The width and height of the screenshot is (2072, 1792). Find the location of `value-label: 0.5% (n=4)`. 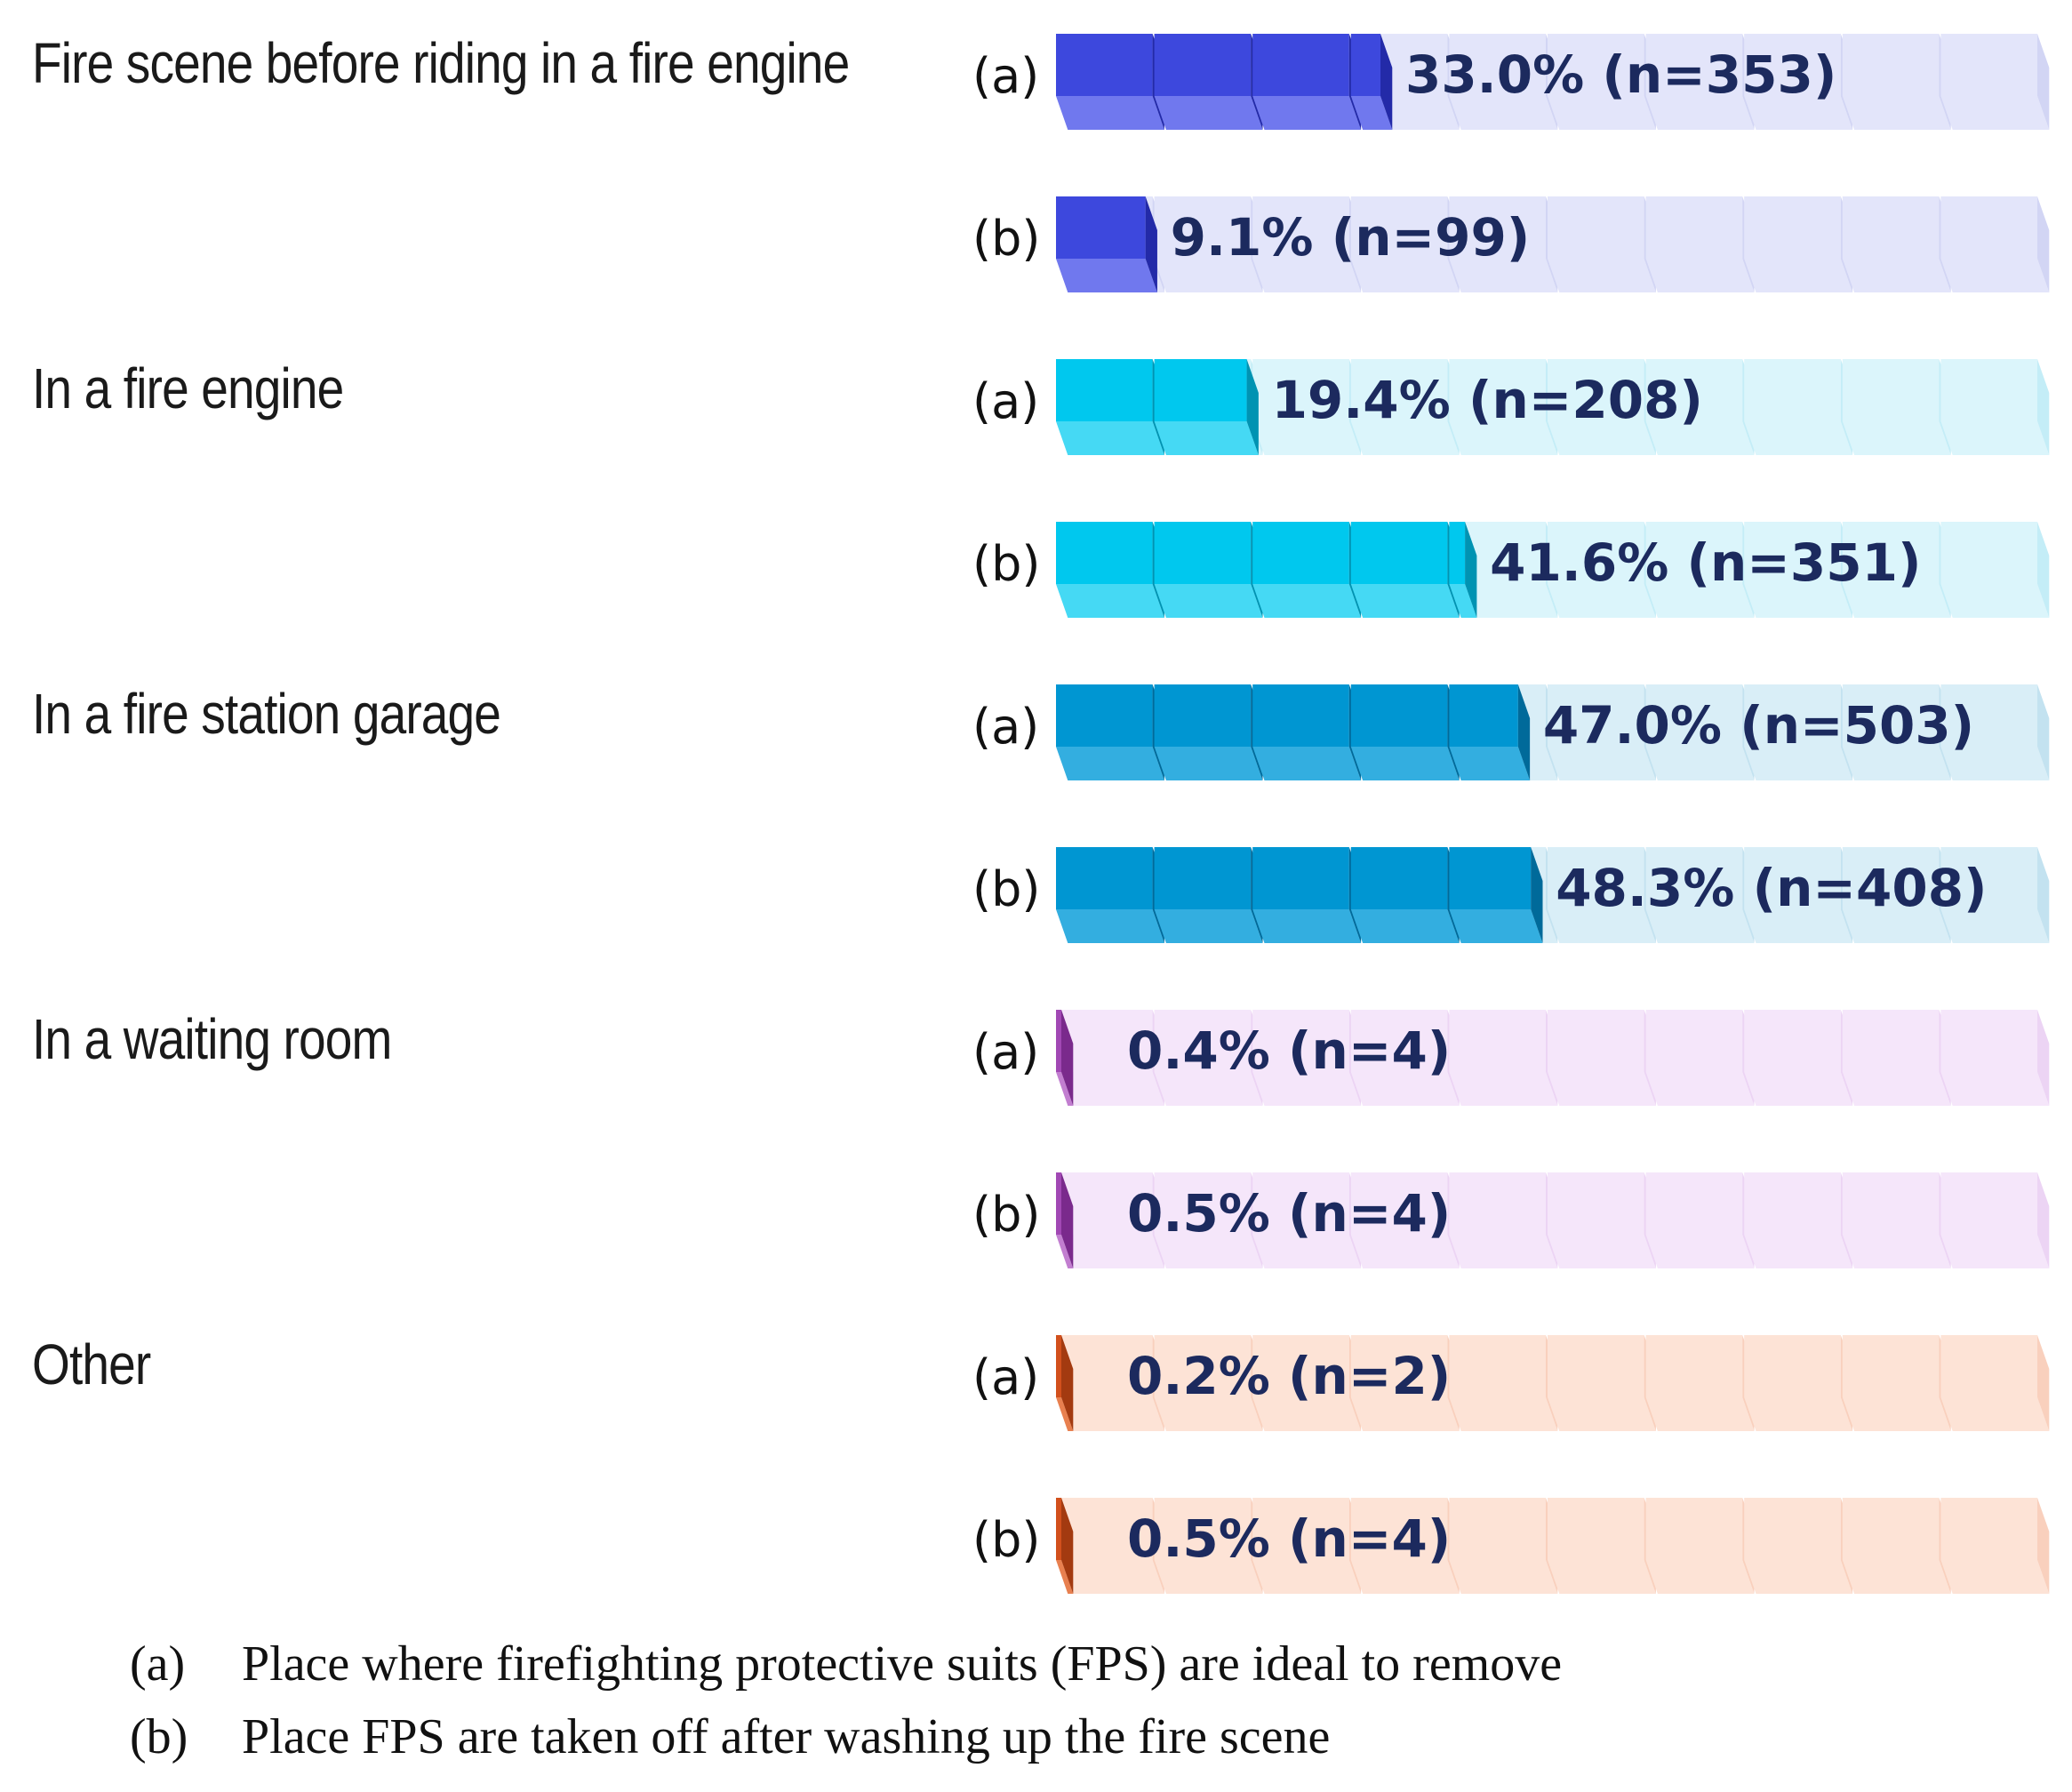

value-label: 0.5% (n=4) is located at coordinates (1289, 1213).